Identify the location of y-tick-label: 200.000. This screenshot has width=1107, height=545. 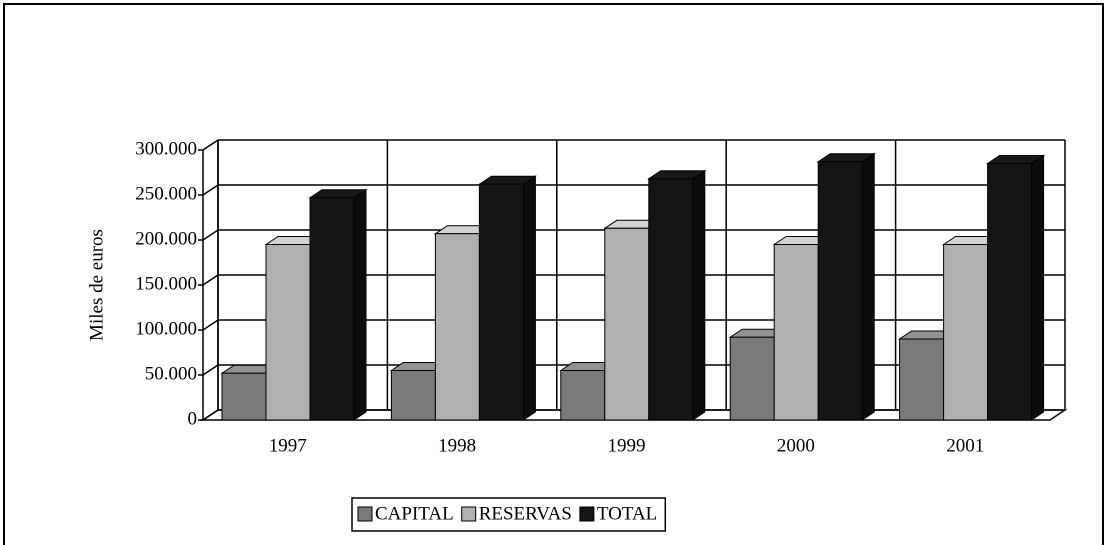
(166, 238).